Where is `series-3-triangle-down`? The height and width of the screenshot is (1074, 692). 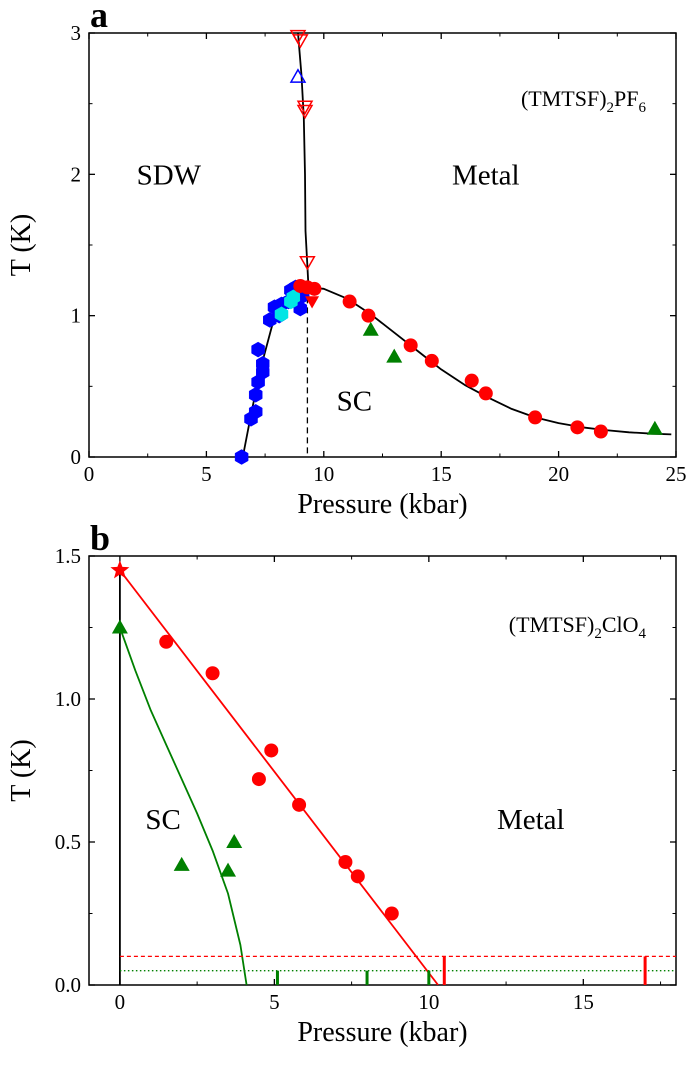 series-3-triangle-down is located at coordinates (312, 302).